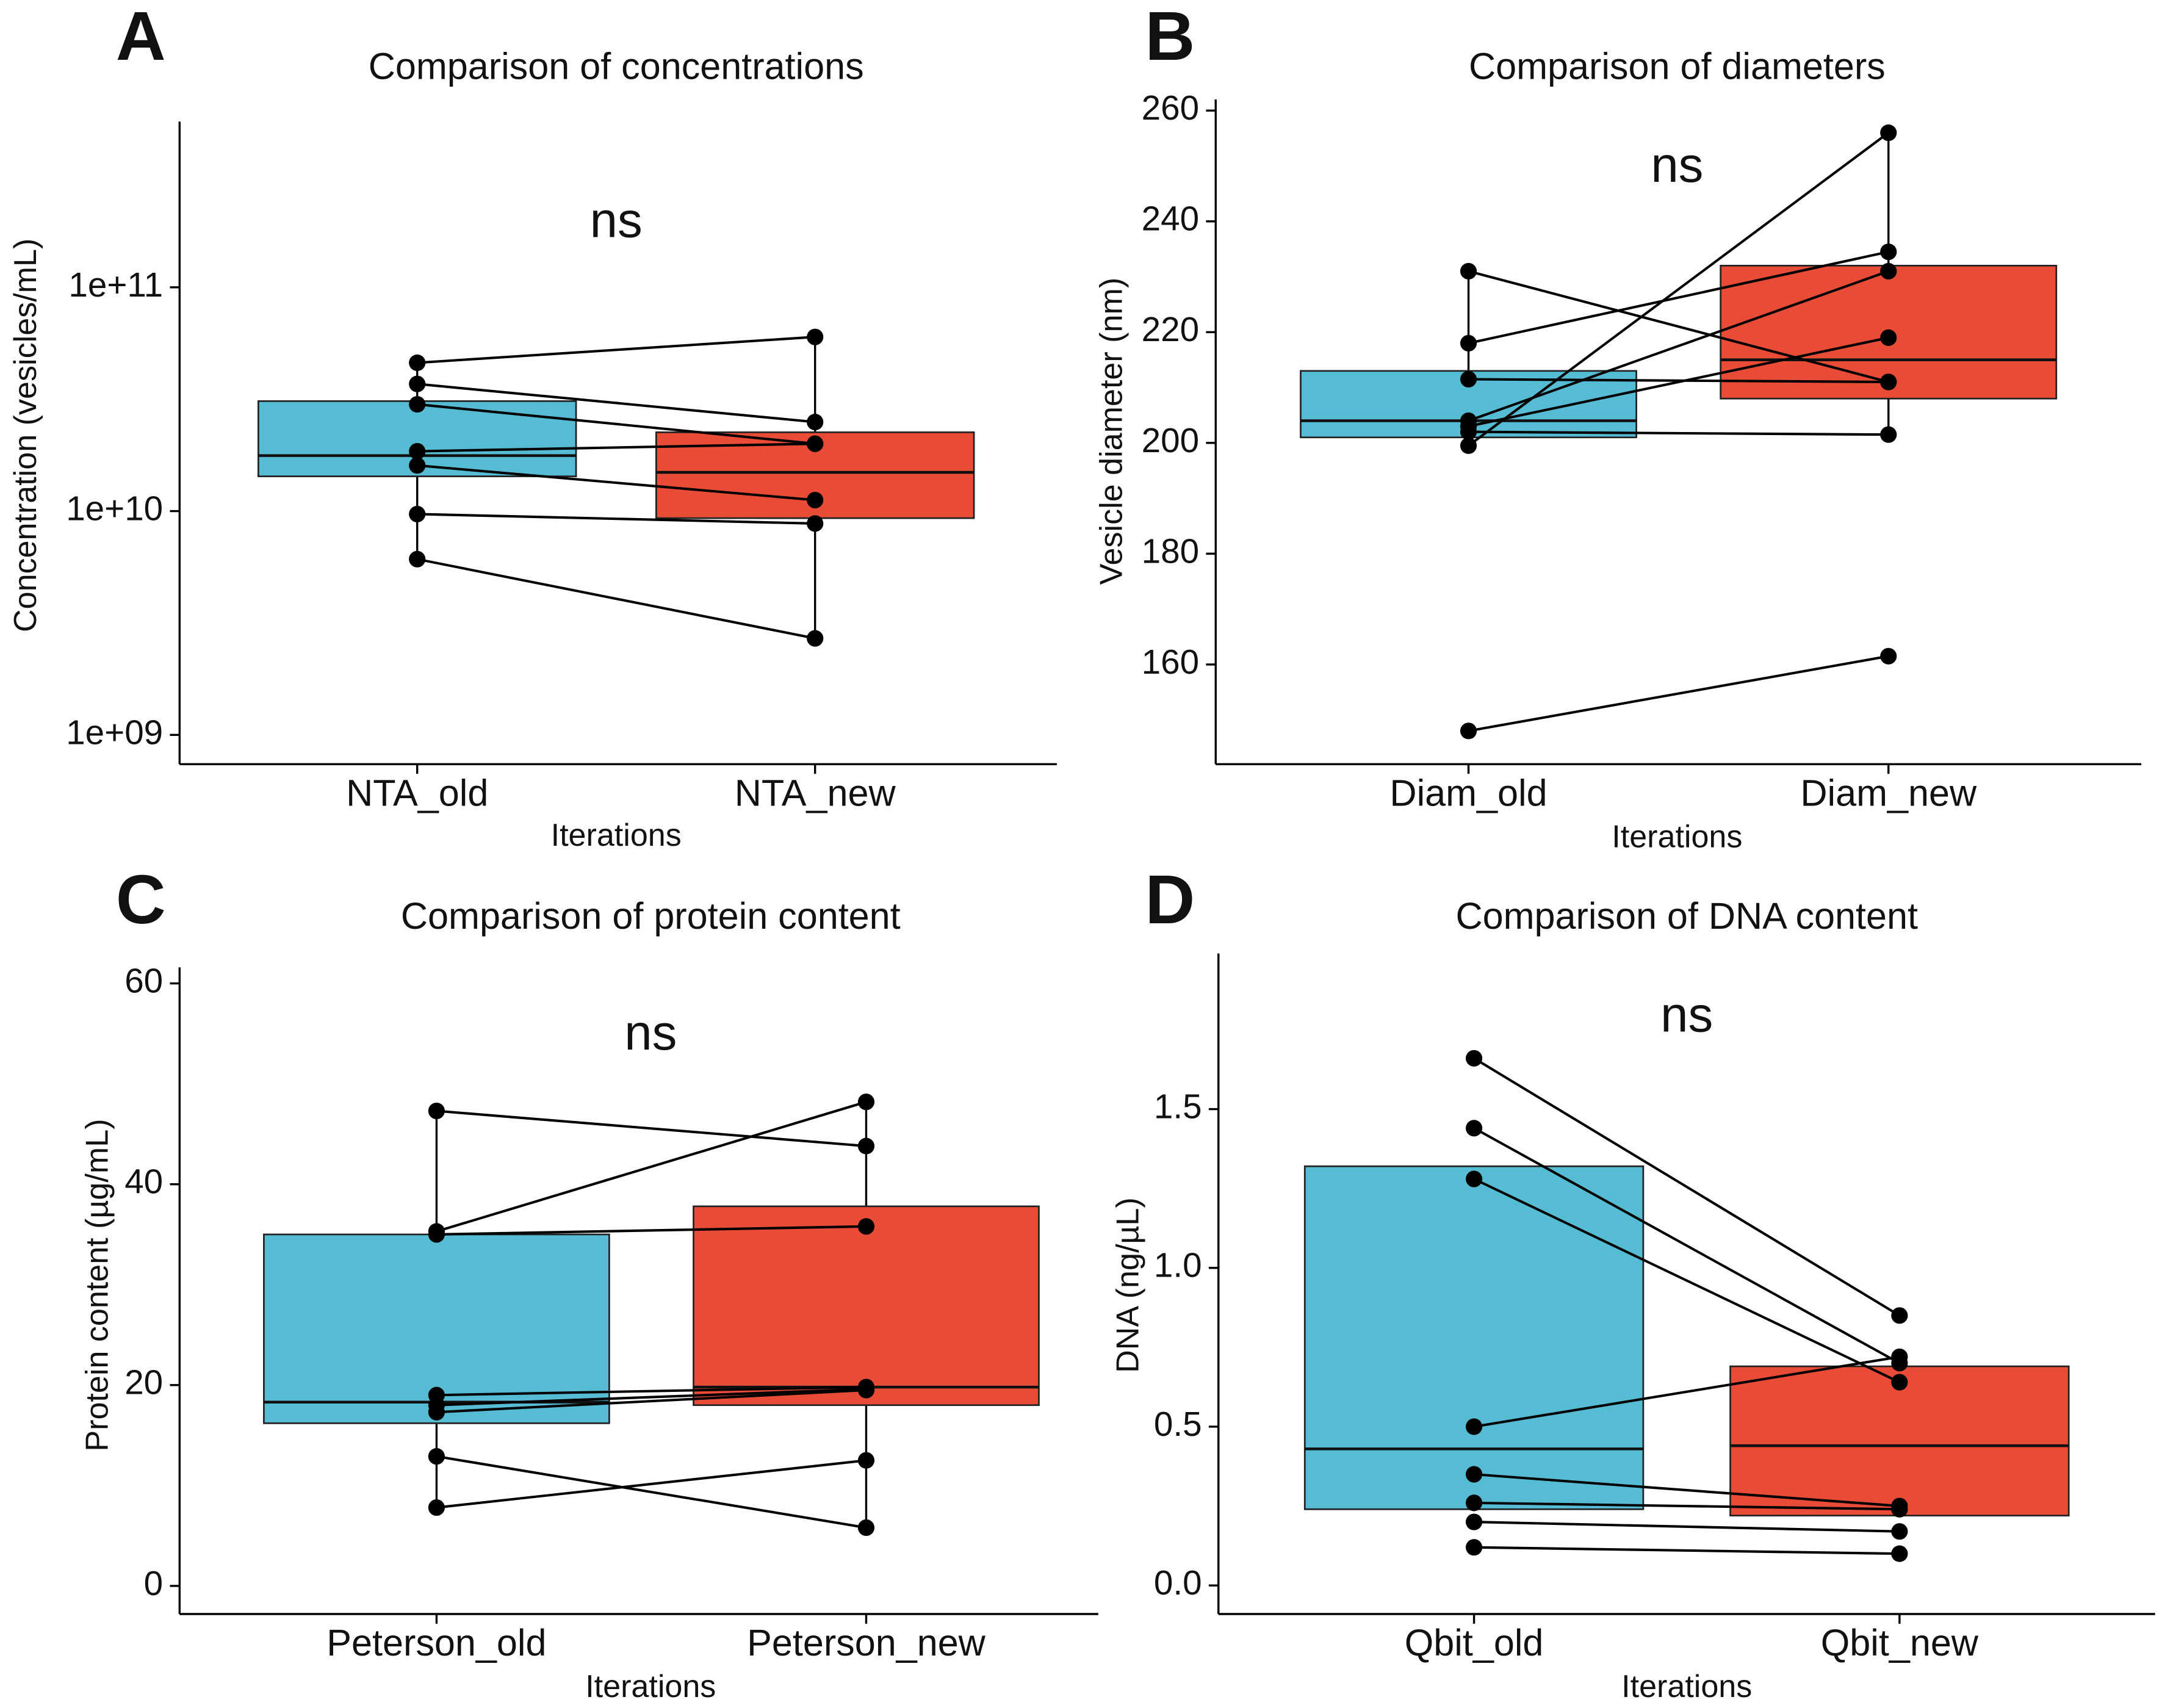  I want to click on y-axis-label: Vesicle diameter (nm), so click(1111, 431).